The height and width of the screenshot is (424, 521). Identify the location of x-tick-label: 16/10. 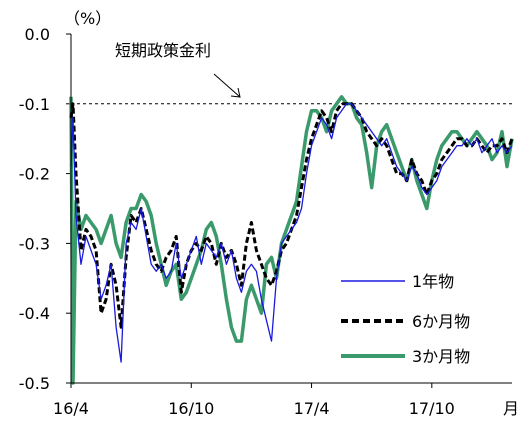
(191, 408).